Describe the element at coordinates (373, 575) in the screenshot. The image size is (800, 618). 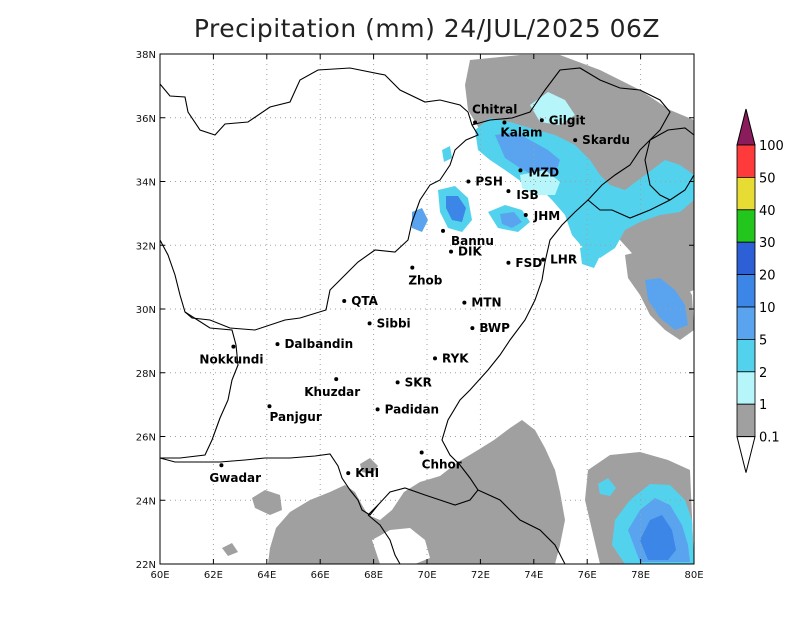
I see `x-tick-label: 68E` at that location.